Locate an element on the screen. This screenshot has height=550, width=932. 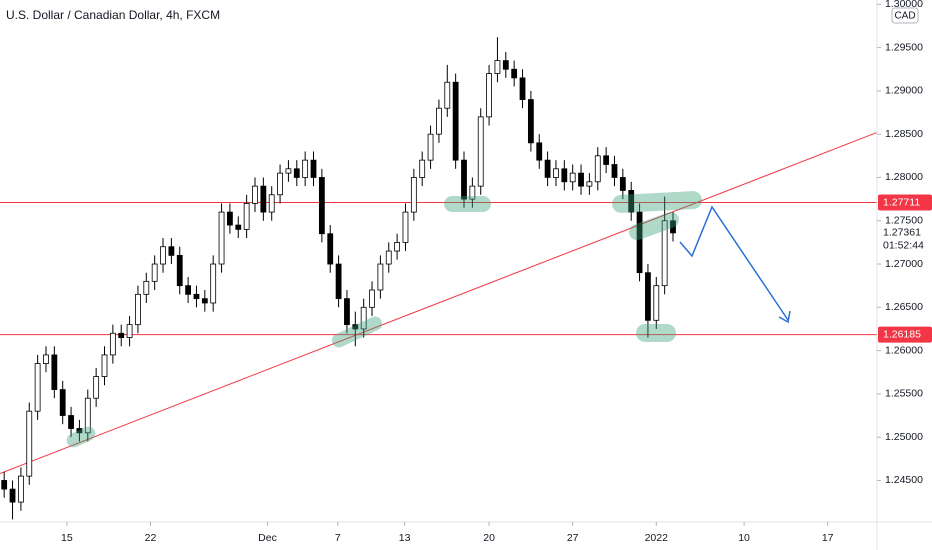
y-tick-label: 1.28500 is located at coordinates (904, 134).